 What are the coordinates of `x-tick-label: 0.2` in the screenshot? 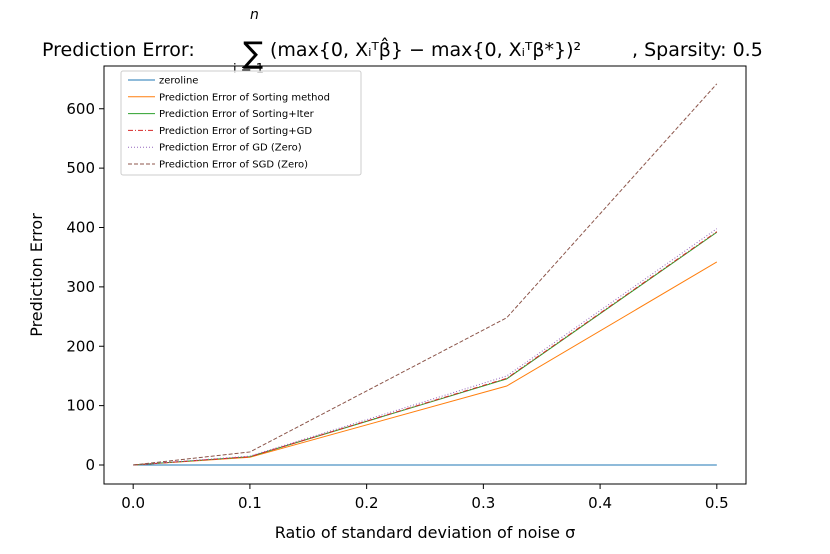 It's located at (367, 503).